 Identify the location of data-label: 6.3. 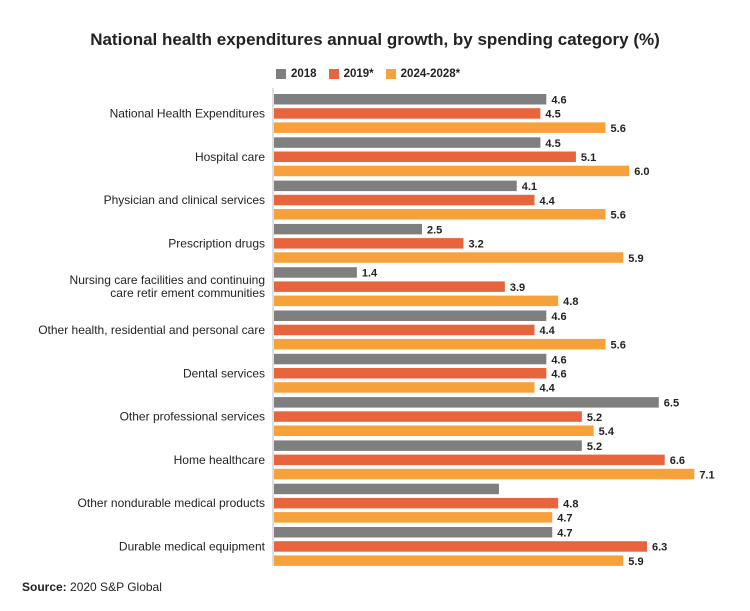
(659, 548).